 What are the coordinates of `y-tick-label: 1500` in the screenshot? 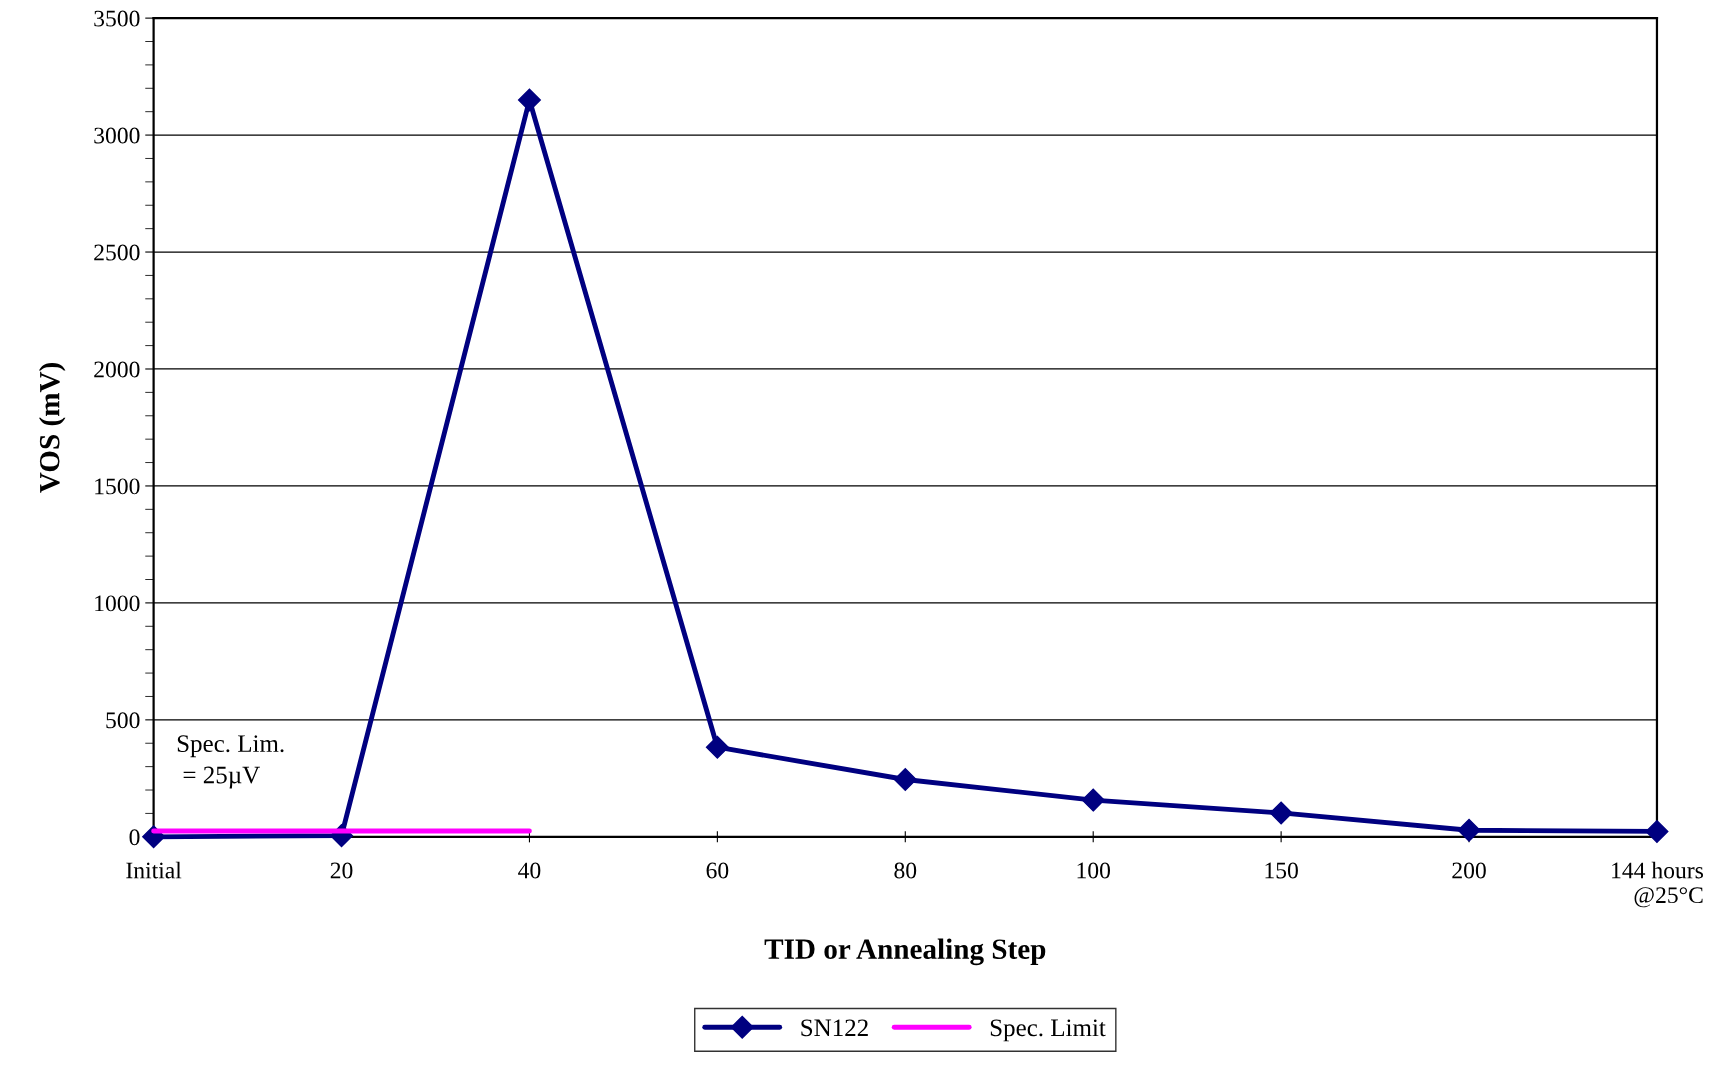 It's located at (117, 486).